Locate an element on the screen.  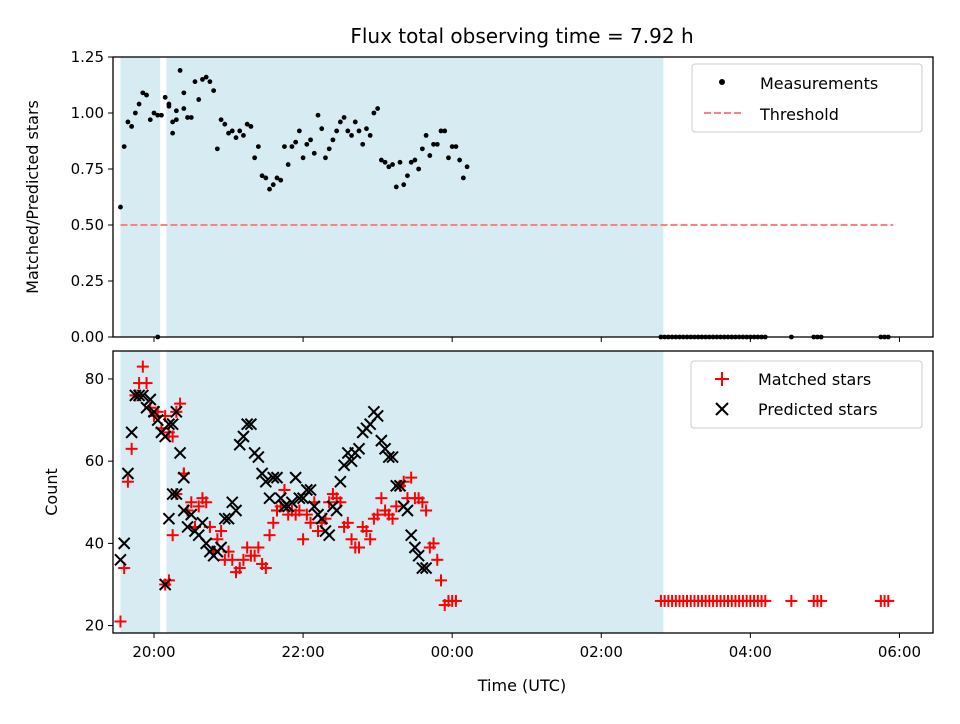
predicted-legend-marker is located at coordinates (722, 409).